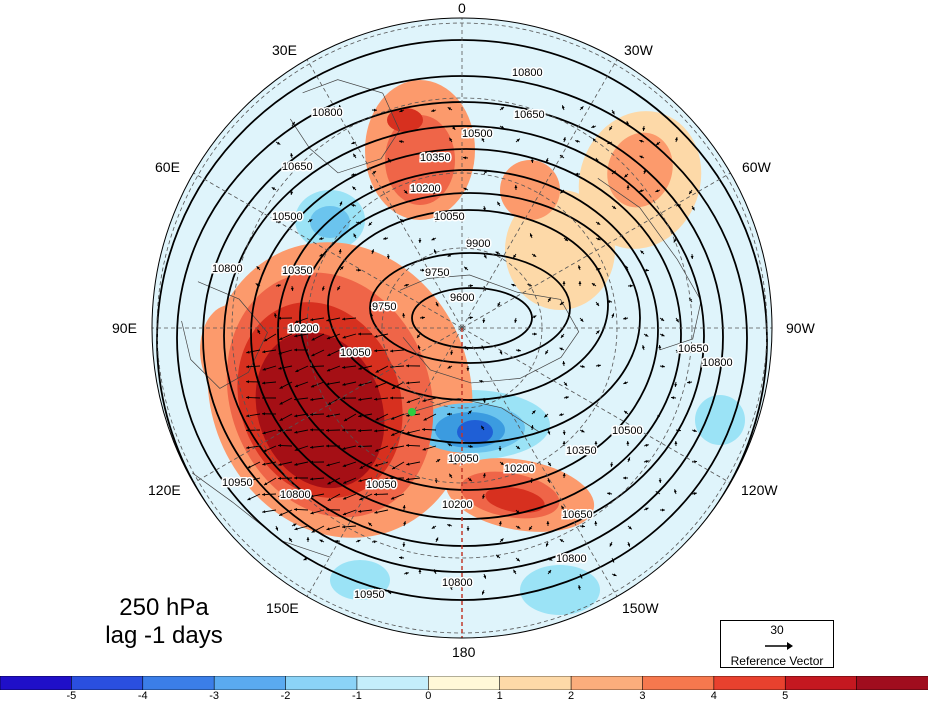  I want to click on title-lag: lag -1 days, so click(164, 635).